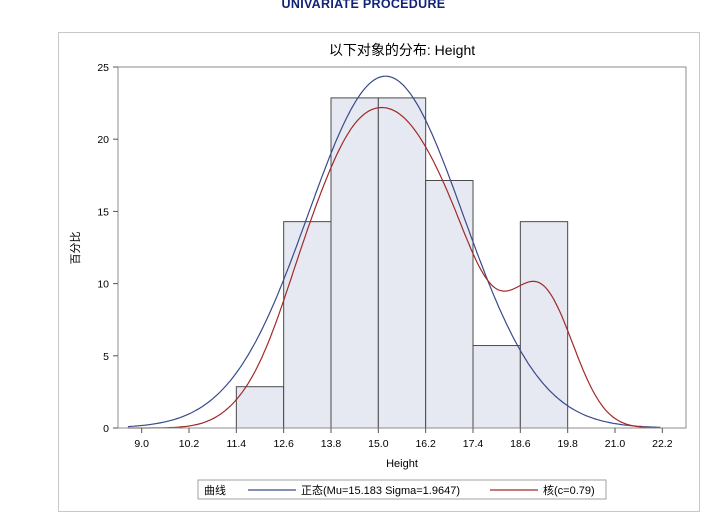 Image resolution: width=727 pixels, height=522 pixels. What do you see at coordinates (378, 444) in the screenshot?
I see `x-tick-label-5: 15.0` at bounding box center [378, 444].